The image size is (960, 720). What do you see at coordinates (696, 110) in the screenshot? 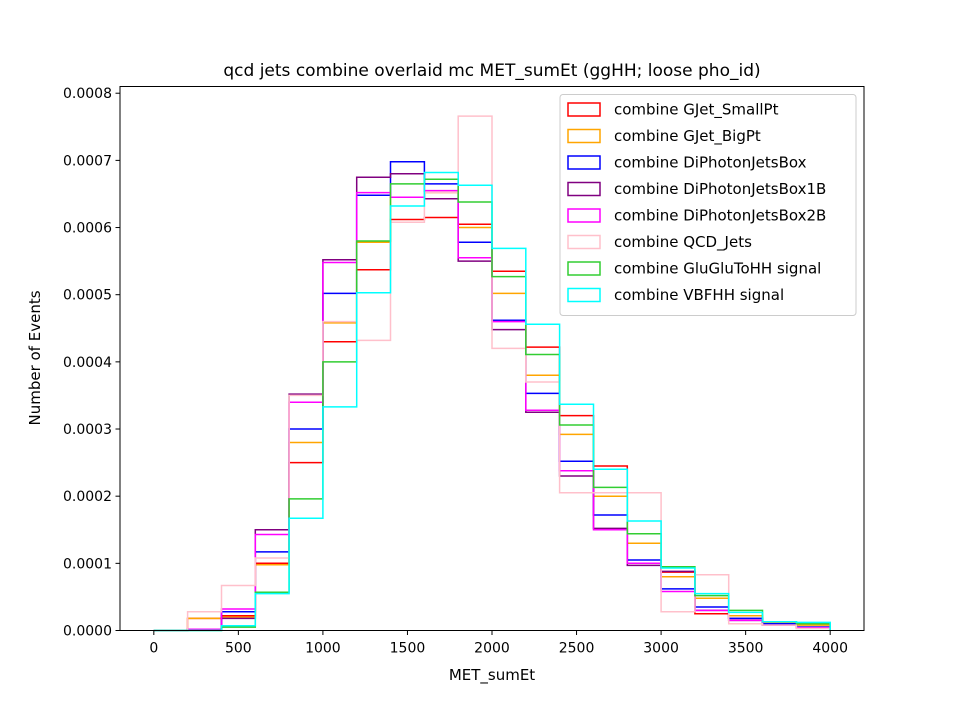
I see `legend-label: combine GJet_SmallPt` at bounding box center [696, 110].